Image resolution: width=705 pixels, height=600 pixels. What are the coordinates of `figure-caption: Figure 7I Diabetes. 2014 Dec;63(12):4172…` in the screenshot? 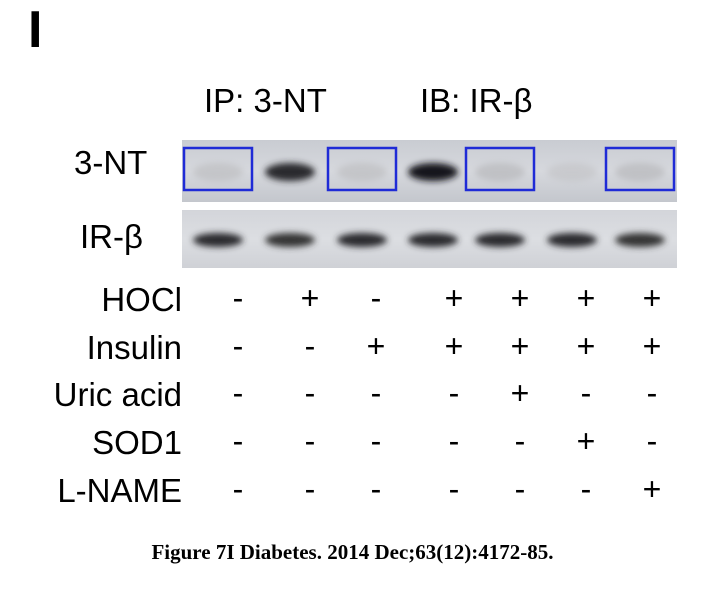 It's located at (352, 552).